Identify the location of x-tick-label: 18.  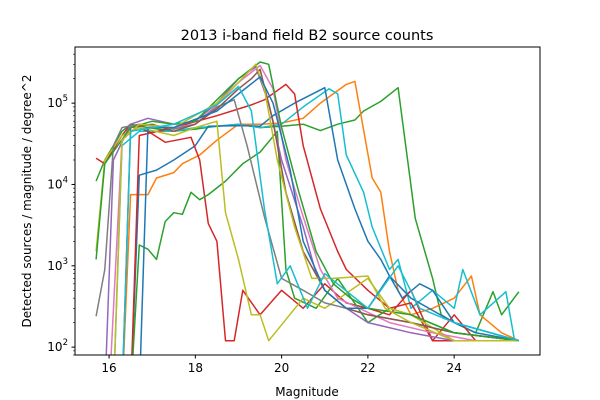
(195, 368).